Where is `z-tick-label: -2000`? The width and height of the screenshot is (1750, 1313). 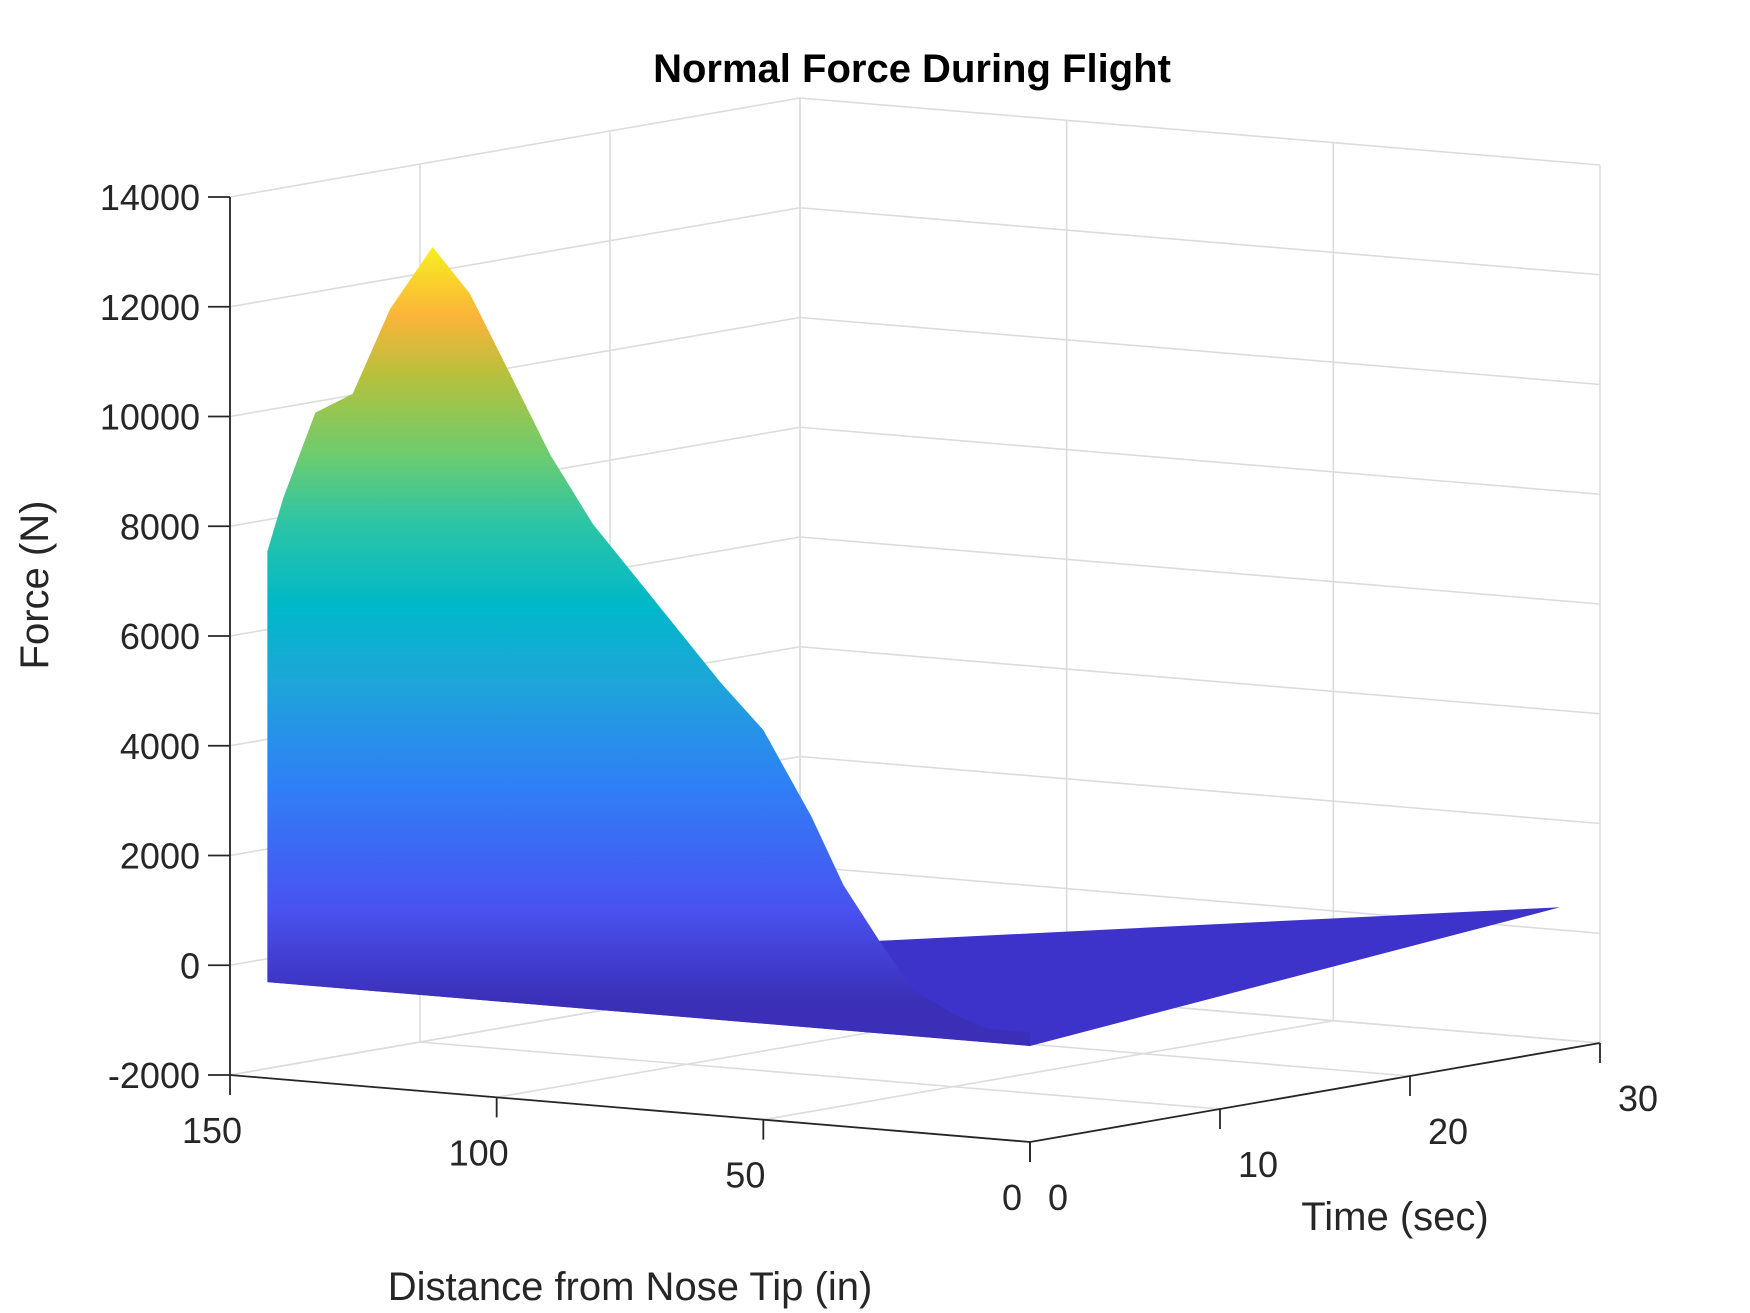
z-tick-label: -2000 is located at coordinates (154, 1075).